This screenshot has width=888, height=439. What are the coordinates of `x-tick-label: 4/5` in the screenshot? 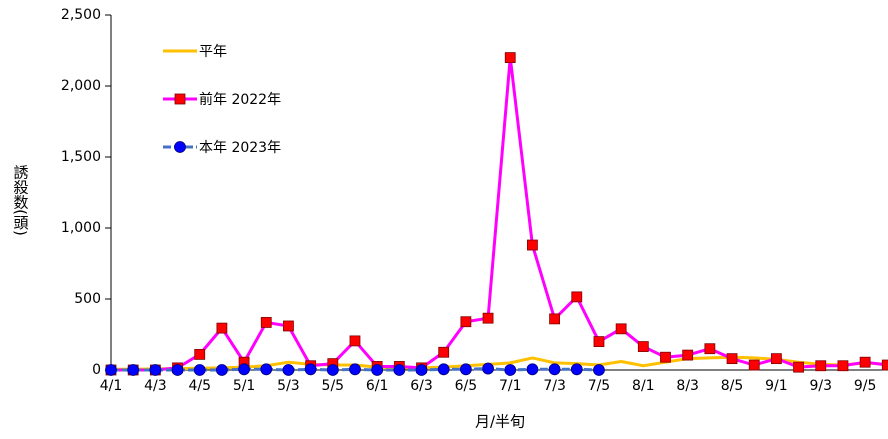 It's located at (199, 386).